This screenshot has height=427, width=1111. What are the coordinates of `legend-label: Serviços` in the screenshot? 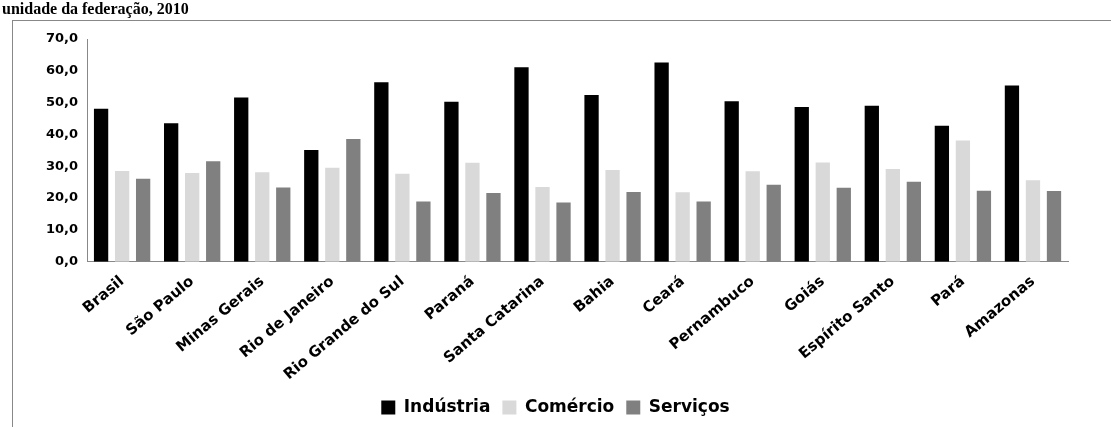 It's located at (689, 405).